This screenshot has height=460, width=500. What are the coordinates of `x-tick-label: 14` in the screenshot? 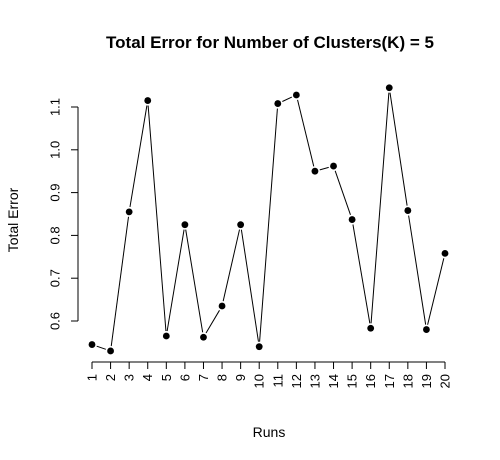 It's located at (333, 381).